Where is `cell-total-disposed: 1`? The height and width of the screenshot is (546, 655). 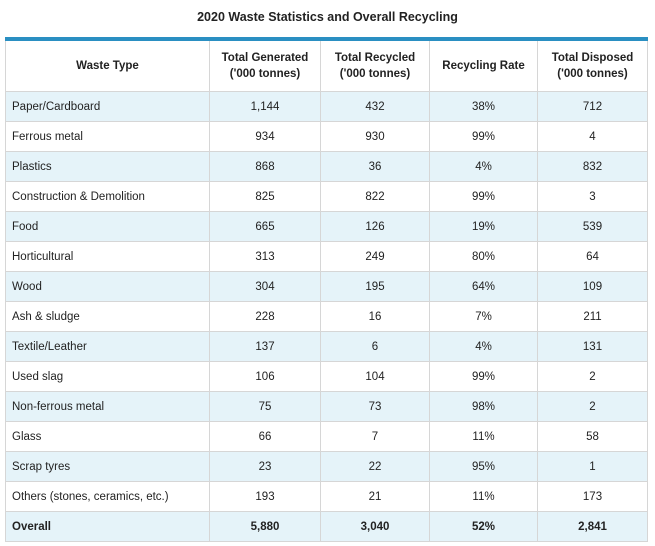
cell-total-disposed: 1 is located at coordinates (592, 466).